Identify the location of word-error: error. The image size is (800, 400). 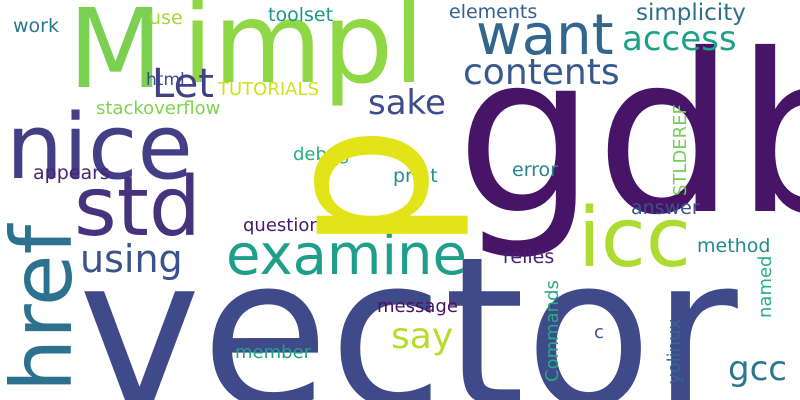
(535, 170).